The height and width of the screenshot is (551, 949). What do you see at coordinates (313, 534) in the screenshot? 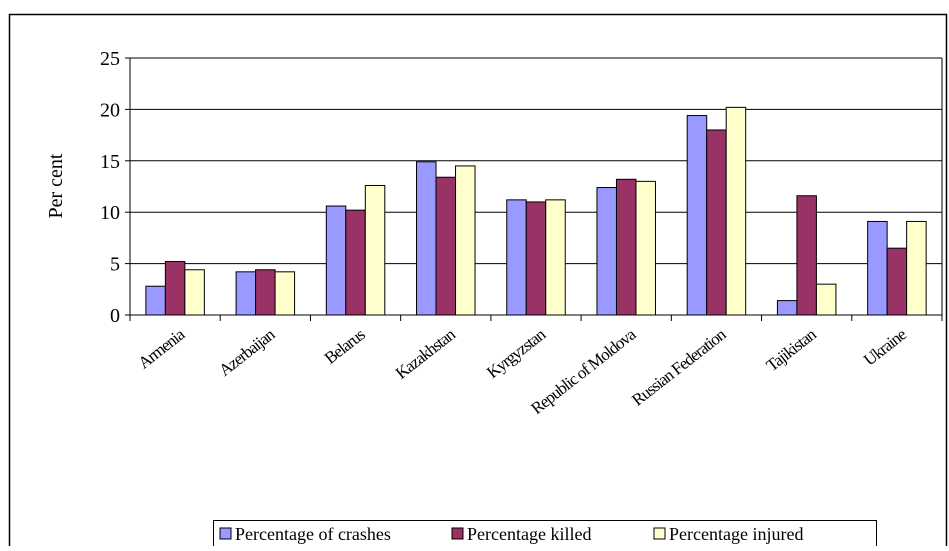
I see `legend-label: Percentage of crashes` at bounding box center [313, 534].